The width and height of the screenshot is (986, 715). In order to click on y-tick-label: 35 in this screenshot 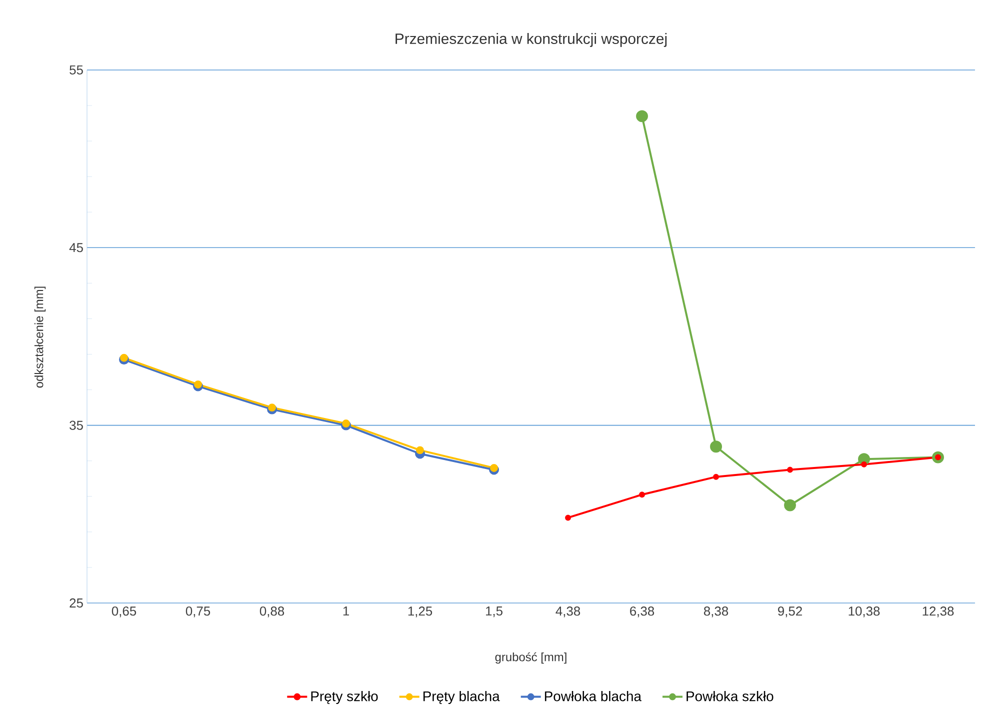, I will do `click(76, 425)`.